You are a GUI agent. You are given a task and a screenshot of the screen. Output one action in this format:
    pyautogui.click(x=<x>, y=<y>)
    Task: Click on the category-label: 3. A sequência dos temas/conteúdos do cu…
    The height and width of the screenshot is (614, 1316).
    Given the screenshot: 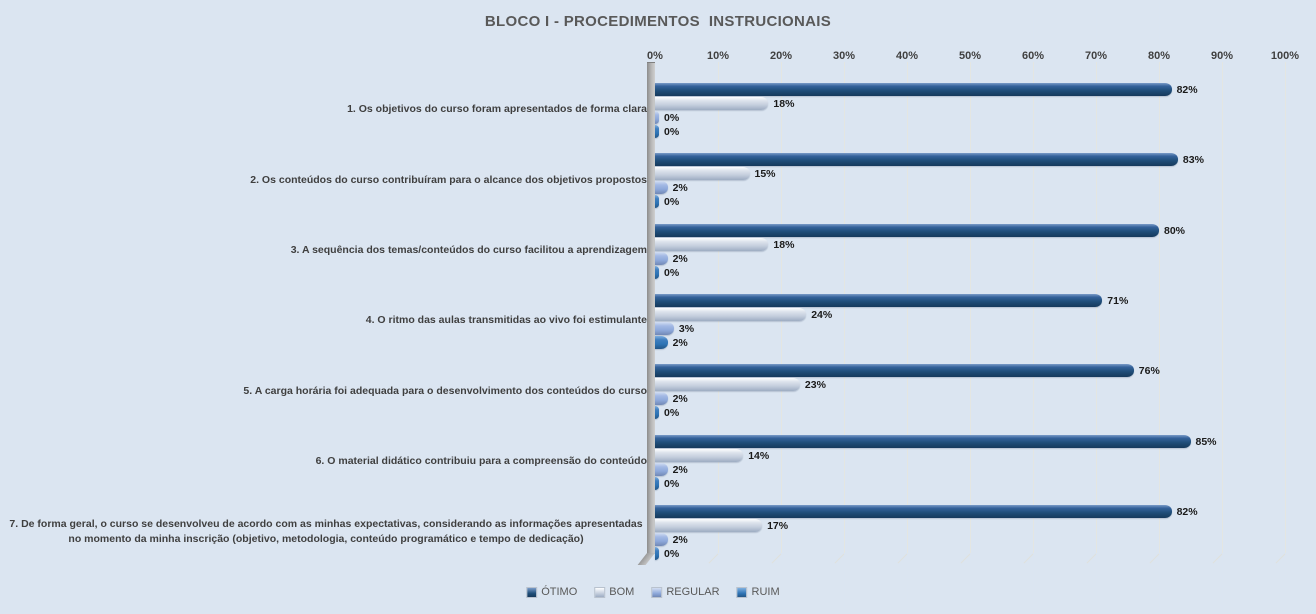 What is the action you would take?
    pyautogui.click(x=325, y=251)
    